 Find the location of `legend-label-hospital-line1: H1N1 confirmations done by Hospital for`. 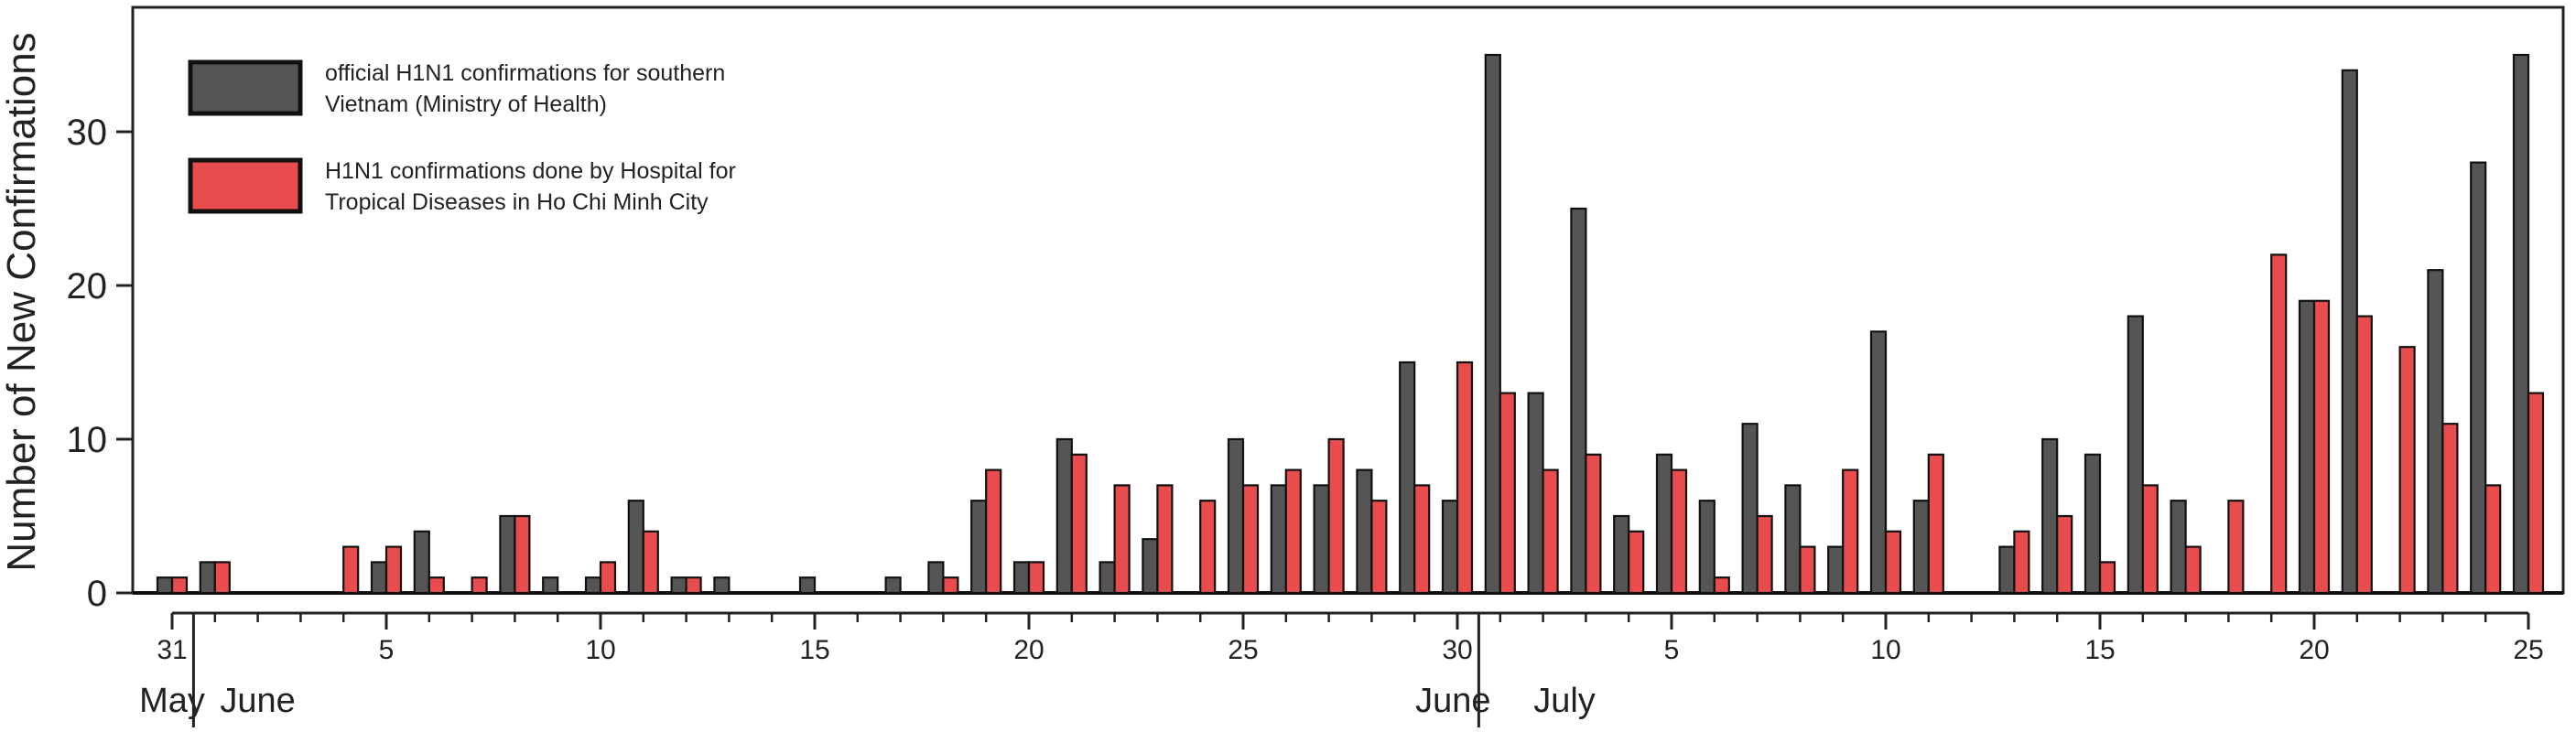

legend-label-hospital-line1: H1N1 confirmations done by Hospital for is located at coordinates (530, 171).